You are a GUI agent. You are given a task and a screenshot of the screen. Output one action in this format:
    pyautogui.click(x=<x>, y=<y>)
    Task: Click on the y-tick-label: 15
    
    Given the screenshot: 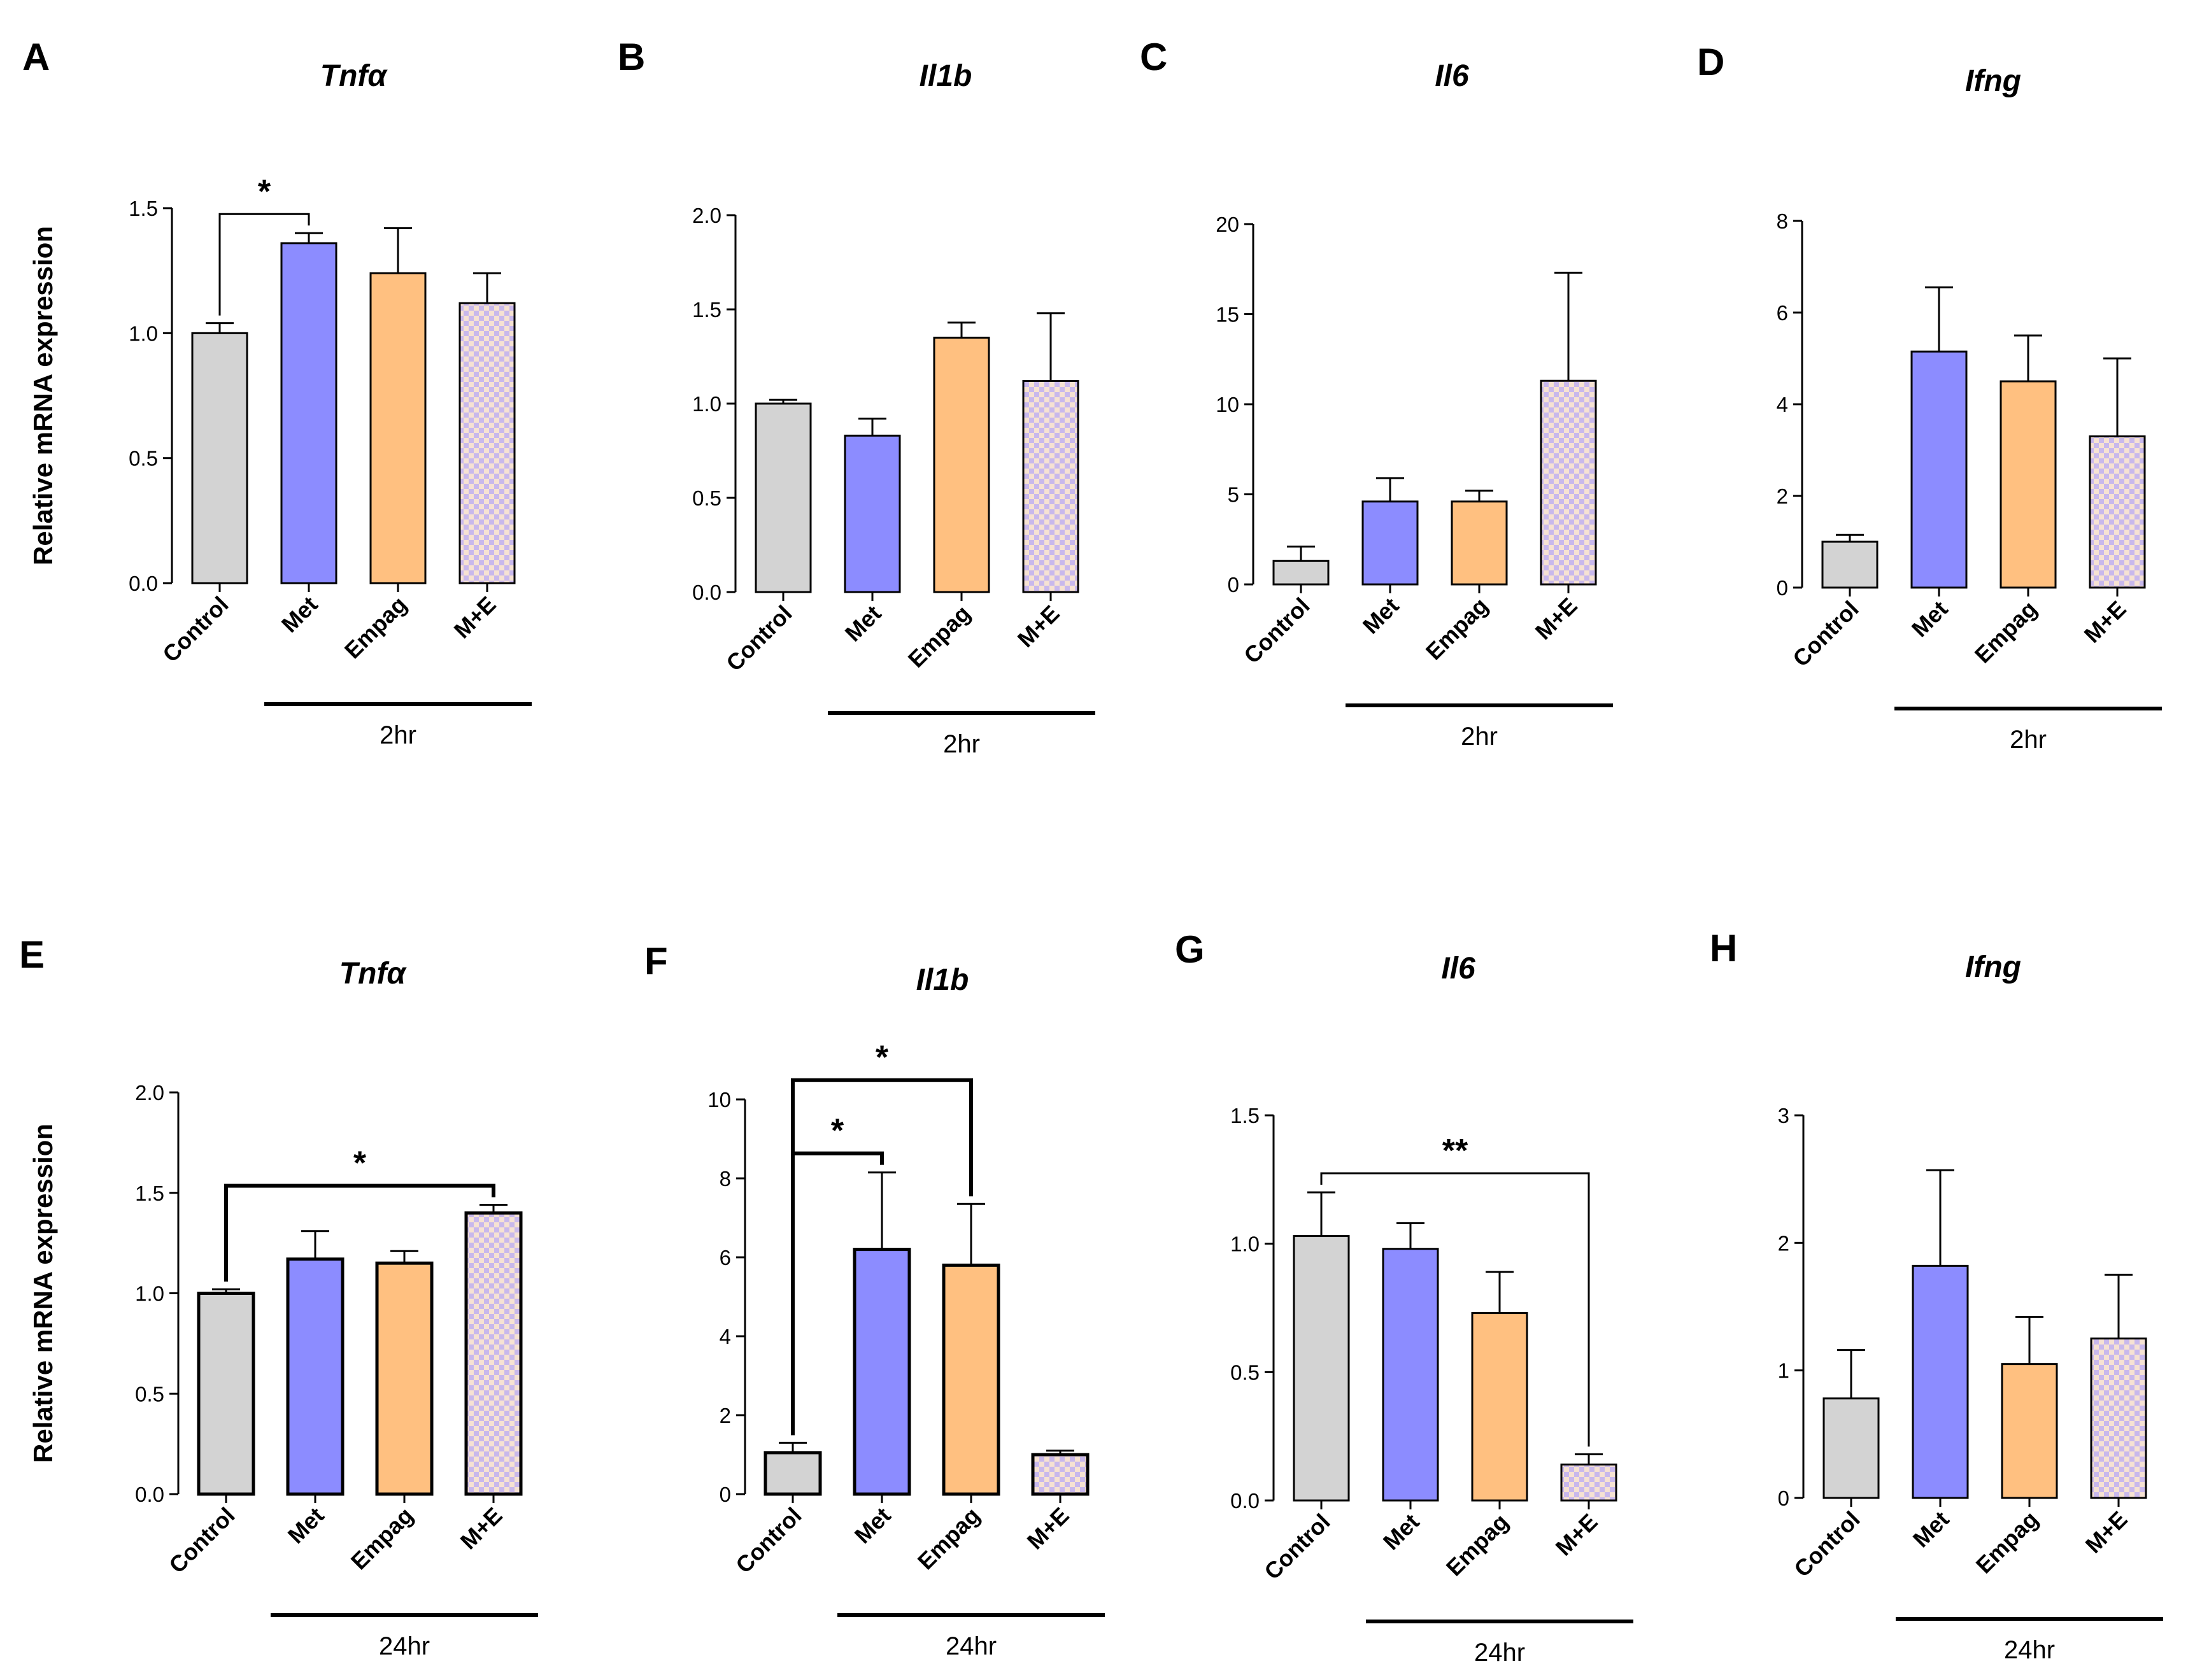 What is the action you would take?
    pyautogui.click(x=1227, y=315)
    